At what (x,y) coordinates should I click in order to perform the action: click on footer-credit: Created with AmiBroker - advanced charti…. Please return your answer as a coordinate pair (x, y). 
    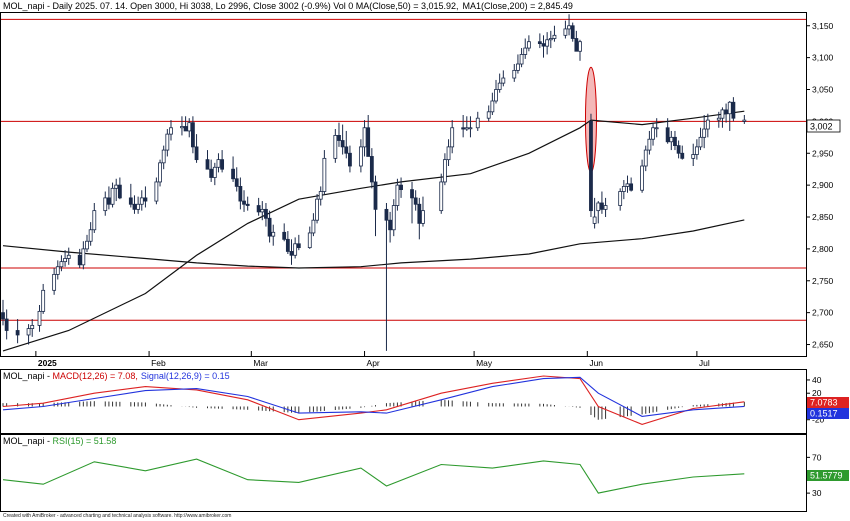
    Looking at the image, I should click on (117, 516).